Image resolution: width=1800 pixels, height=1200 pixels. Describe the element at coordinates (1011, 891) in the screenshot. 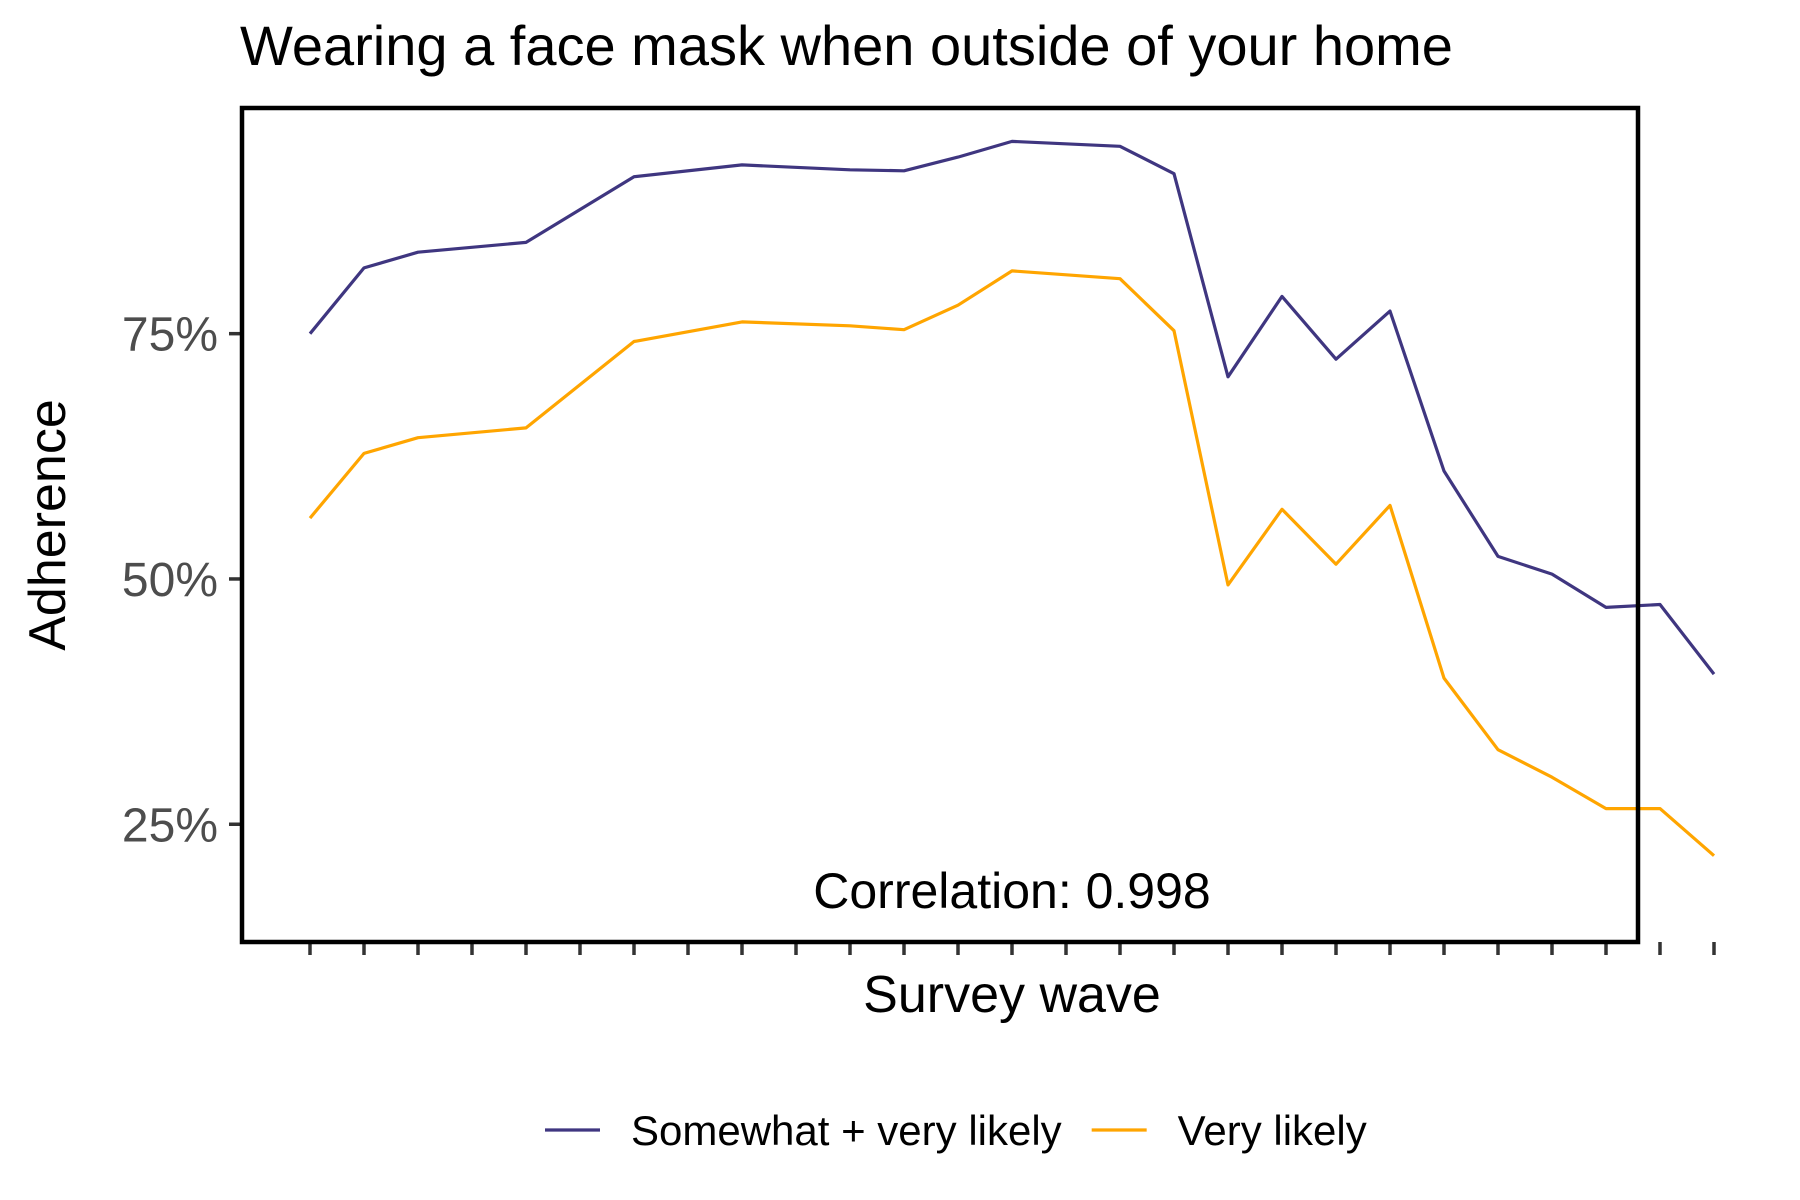

I see `correlation-annotation: Correlation: 0.998` at that location.